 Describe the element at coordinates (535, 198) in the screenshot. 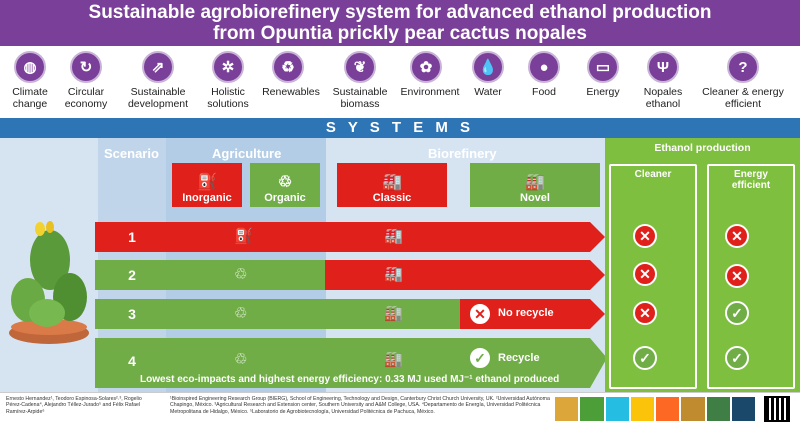

I see `novel-label: Novel` at that location.